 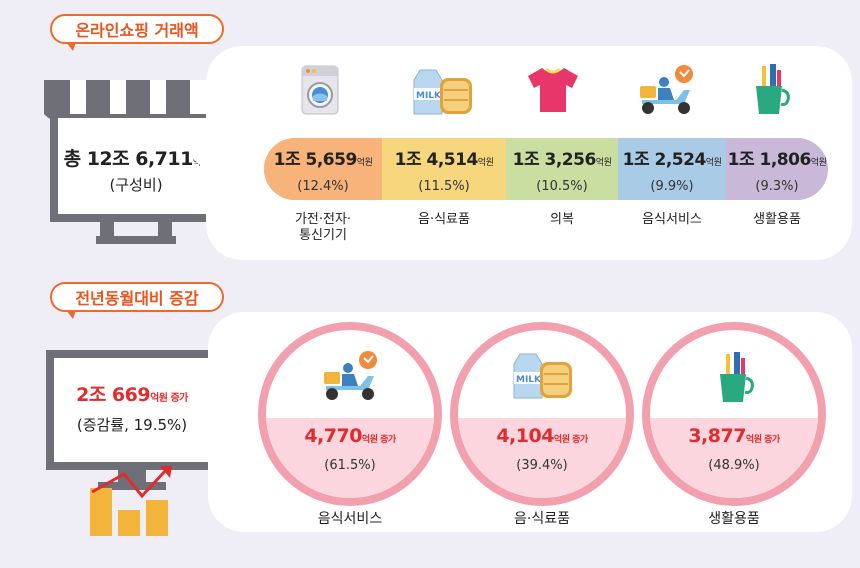 I want to click on monitor-growth-icon, so click(x=132, y=444).